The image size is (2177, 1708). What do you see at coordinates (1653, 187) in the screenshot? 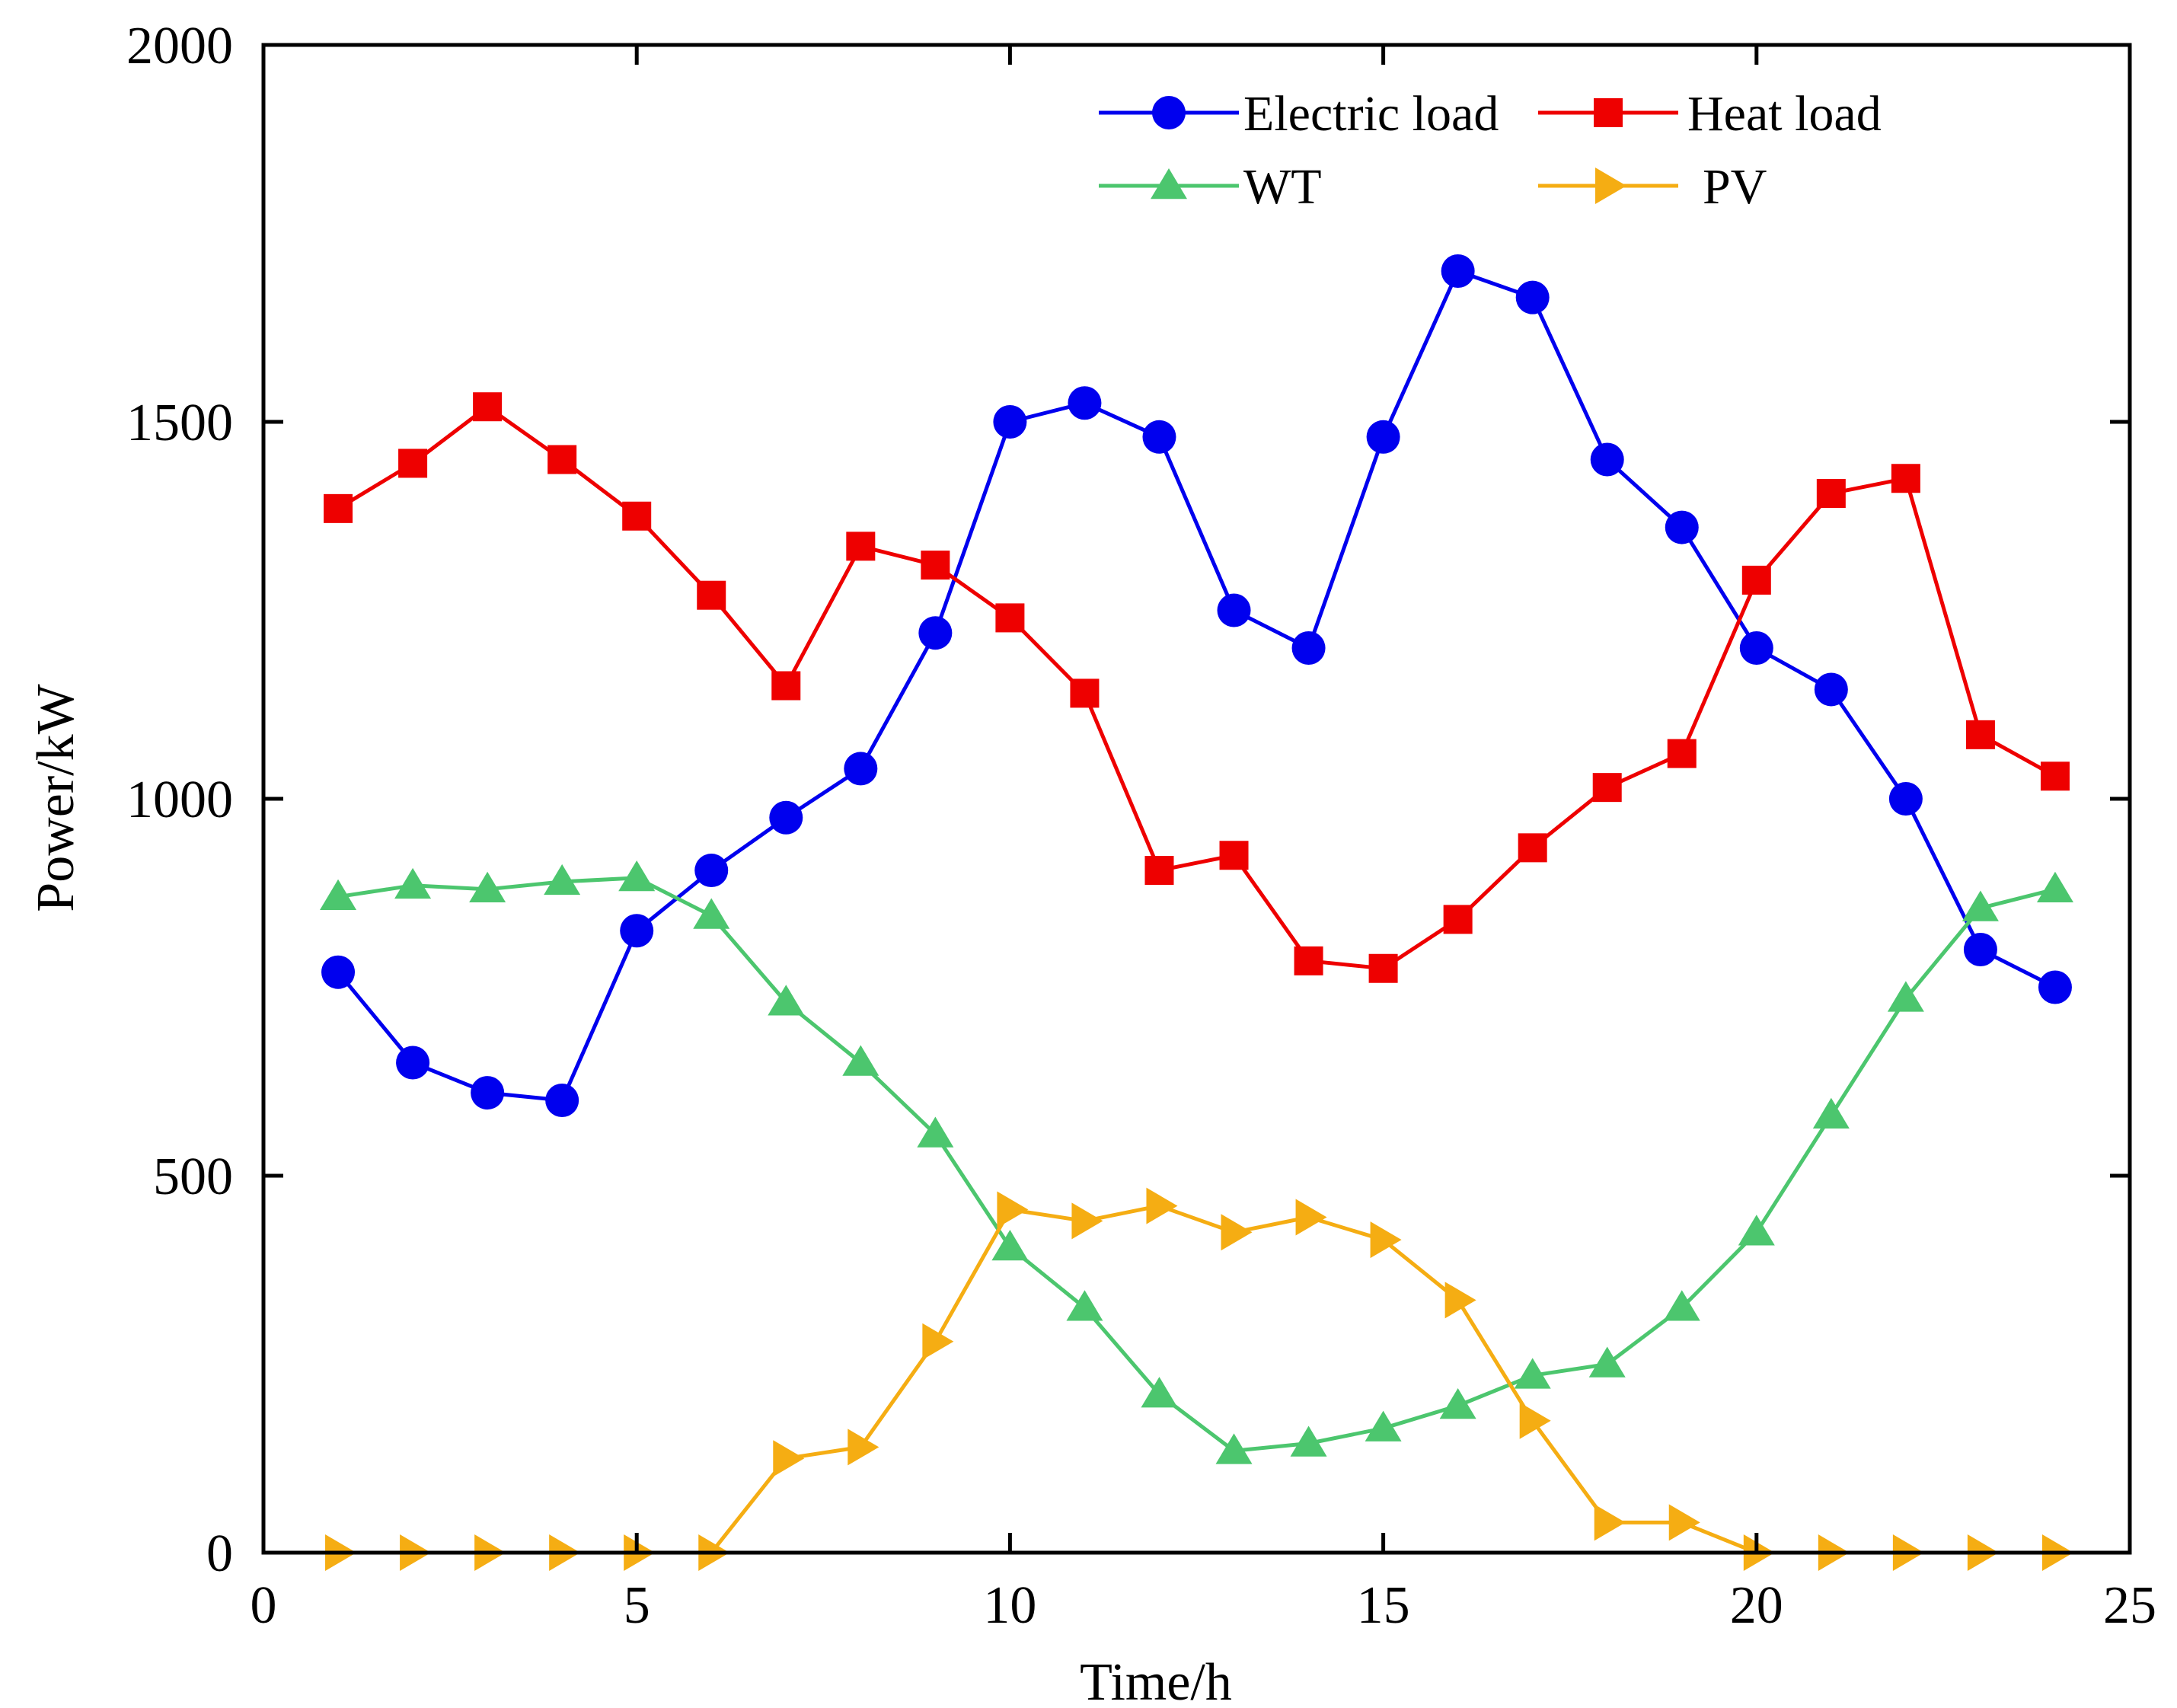
I see `legend-item-pv: PV` at bounding box center [1653, 187].